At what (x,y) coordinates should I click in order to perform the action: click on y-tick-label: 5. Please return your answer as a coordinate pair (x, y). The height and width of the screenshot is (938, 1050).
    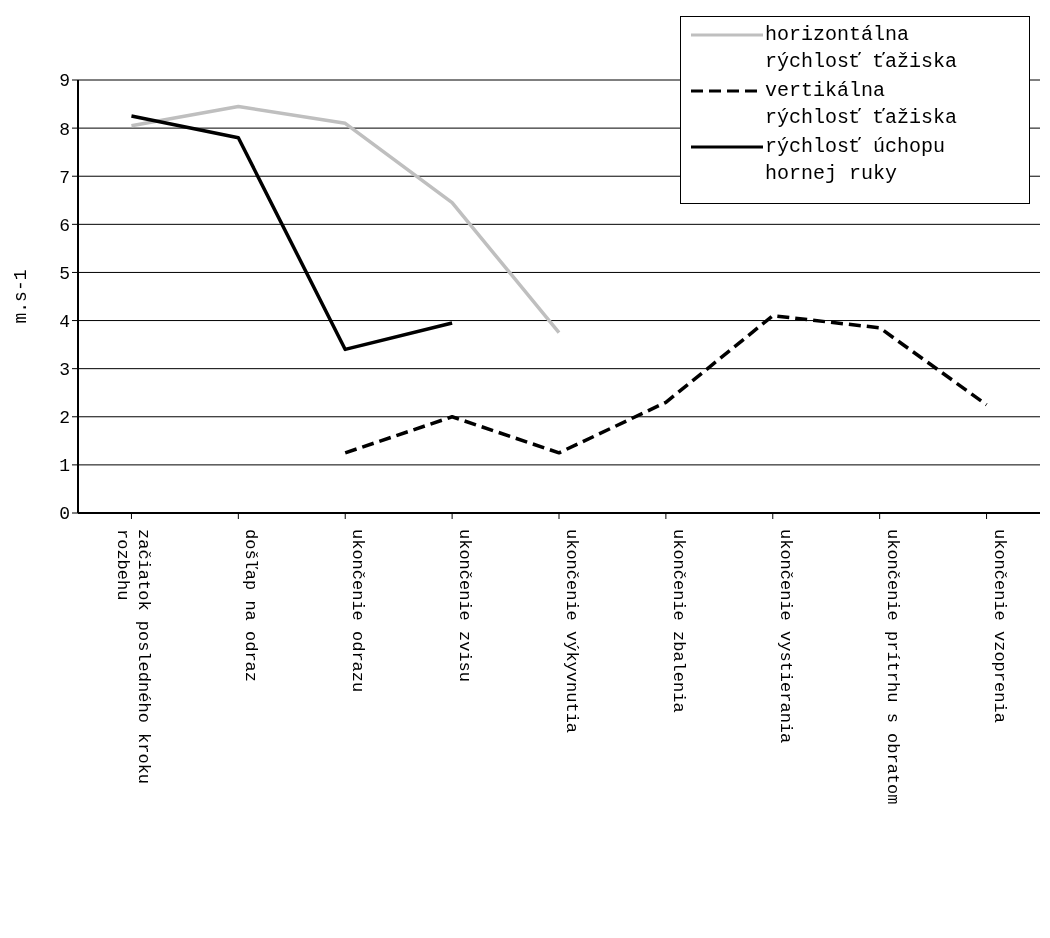
    Looking at the image, I should click on (64, 273).